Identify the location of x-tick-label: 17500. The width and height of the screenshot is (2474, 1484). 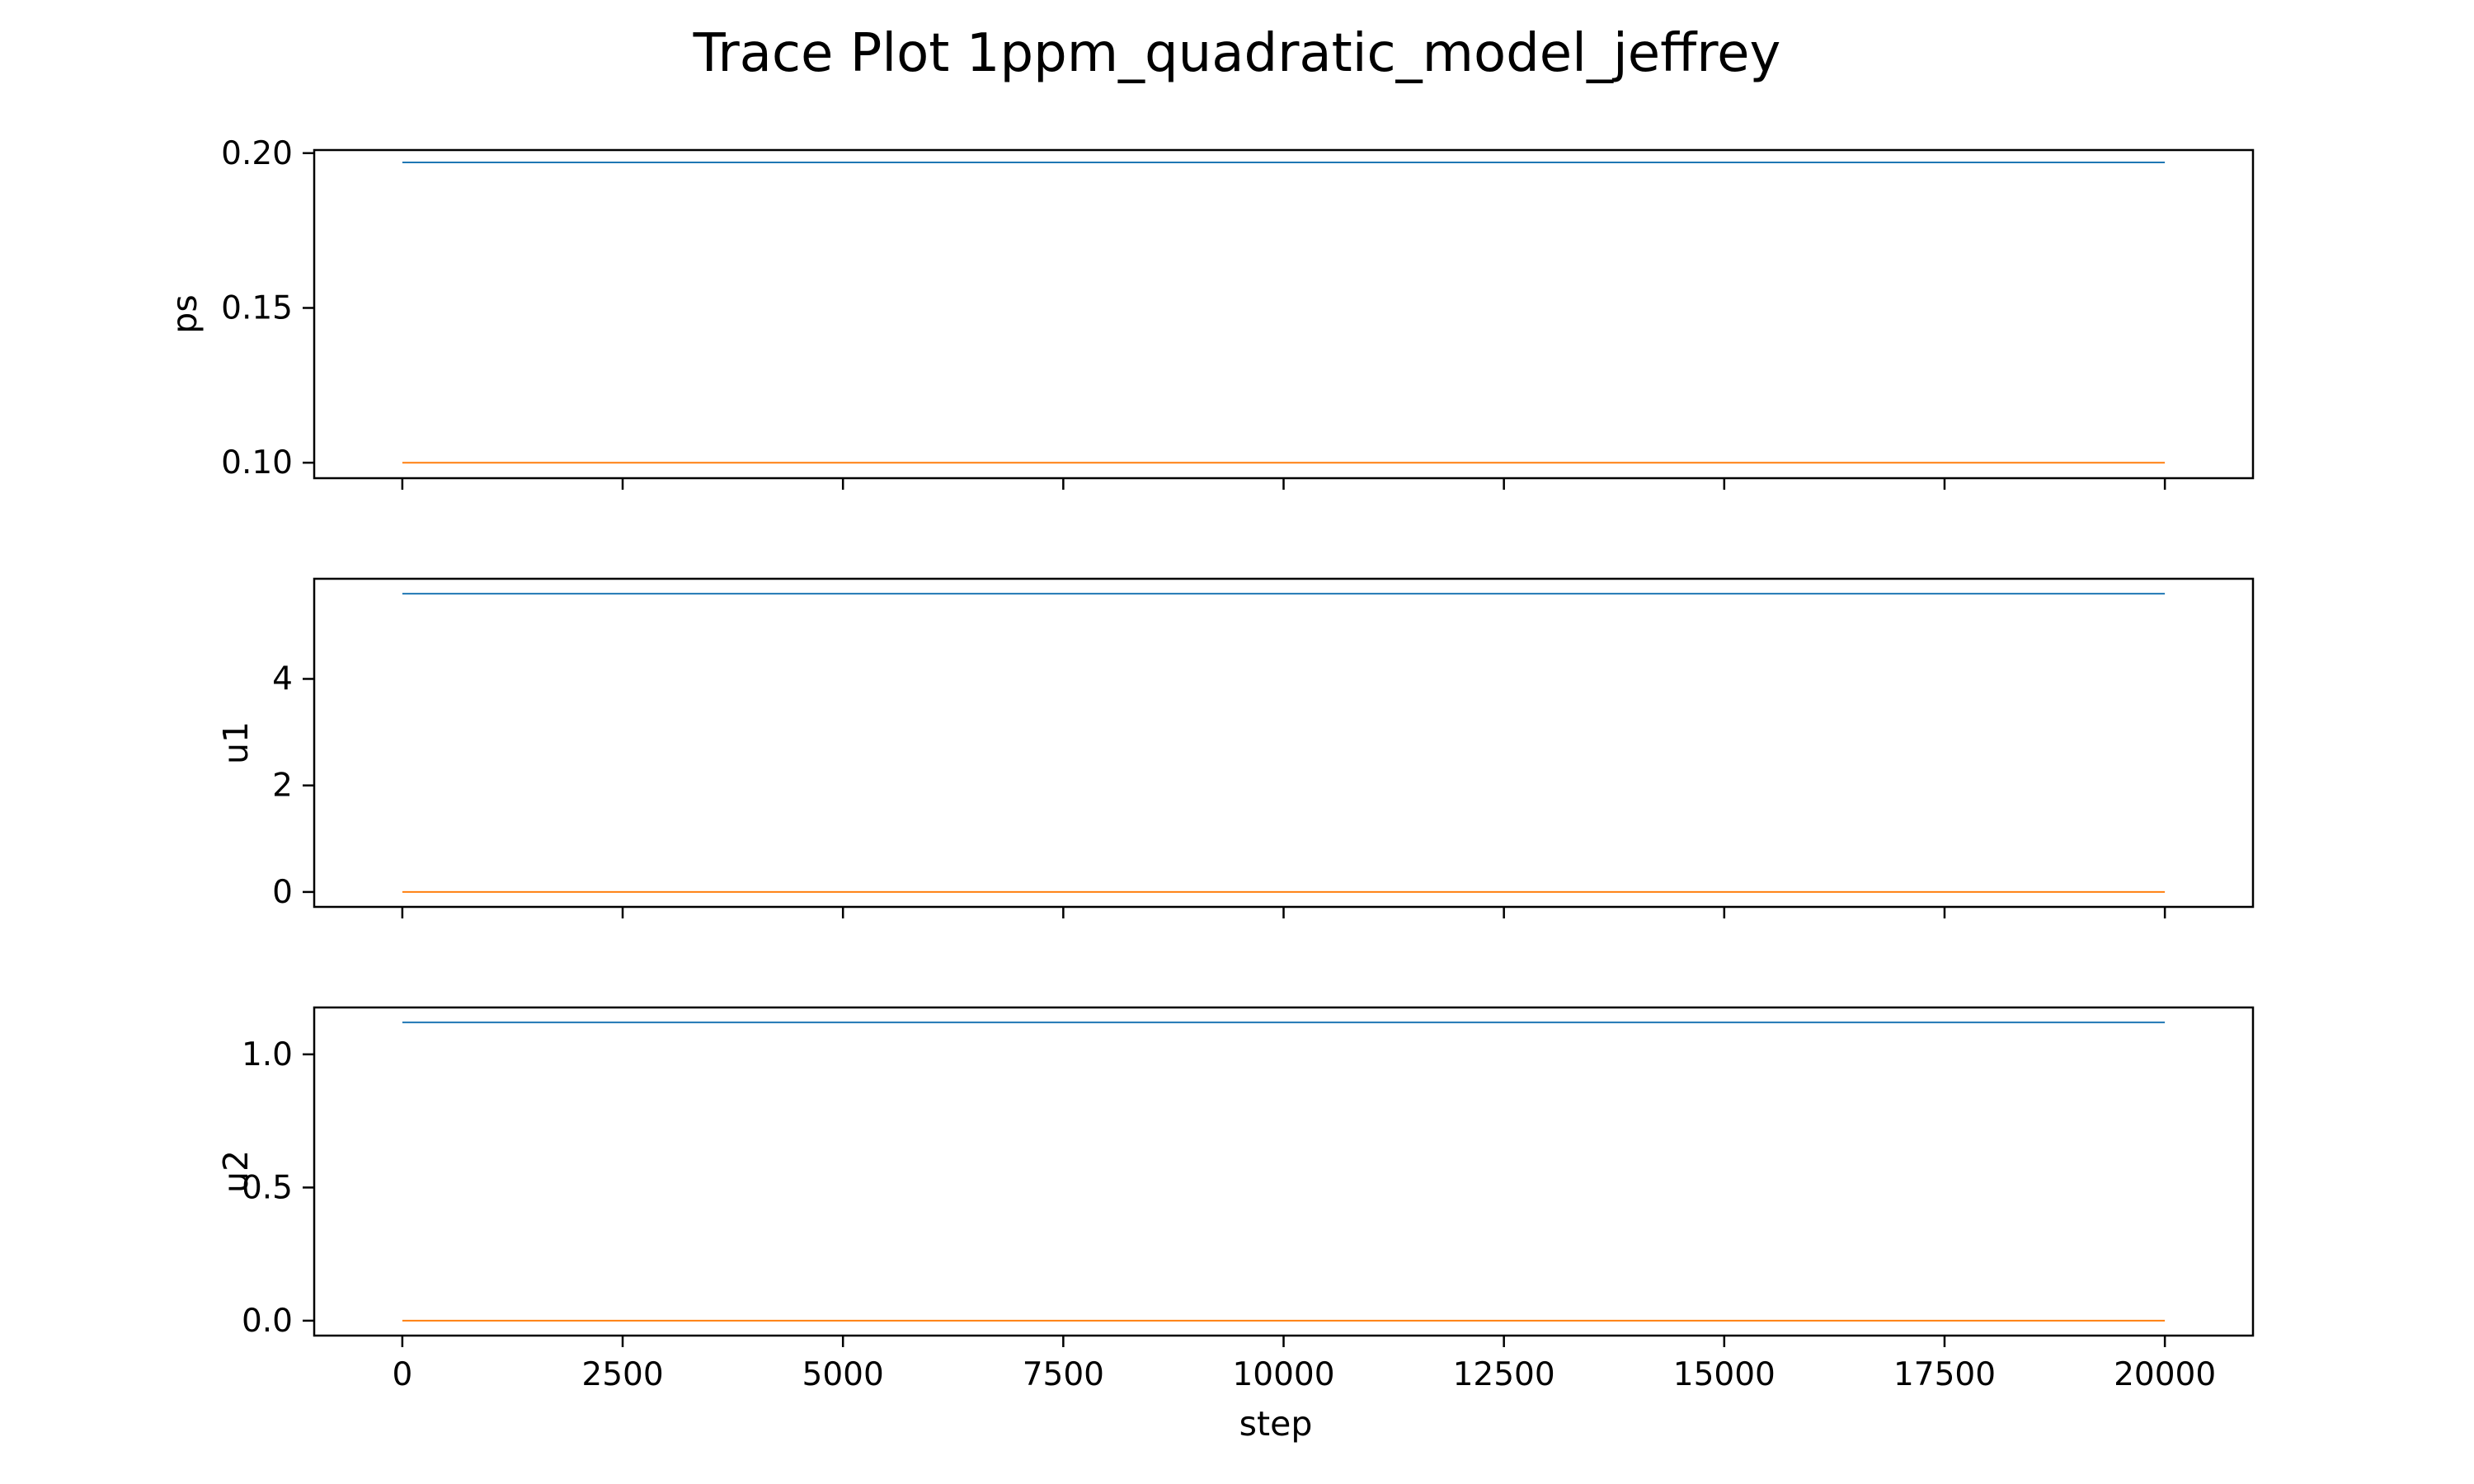
(1944, 1374).